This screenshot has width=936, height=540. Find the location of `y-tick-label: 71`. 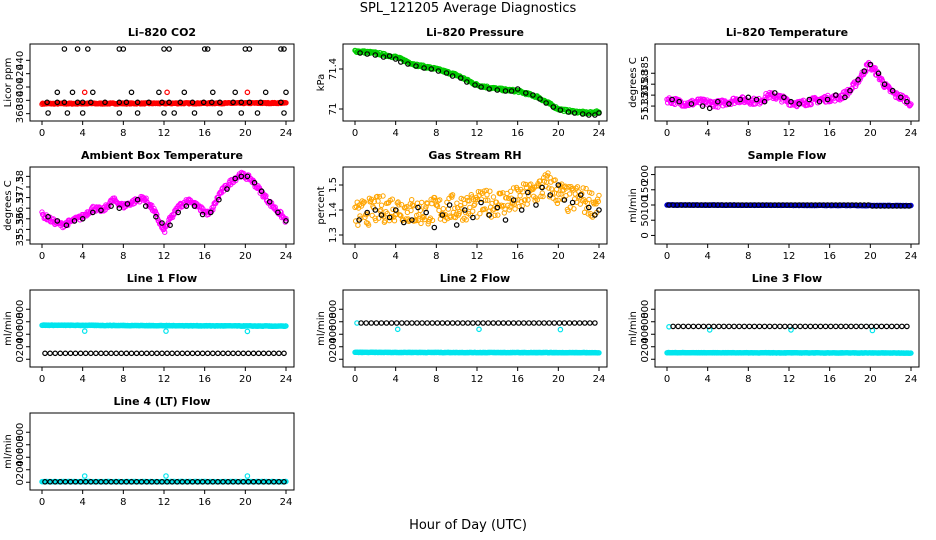

y-tick-label: 71 is located at coordinates (333, 109).